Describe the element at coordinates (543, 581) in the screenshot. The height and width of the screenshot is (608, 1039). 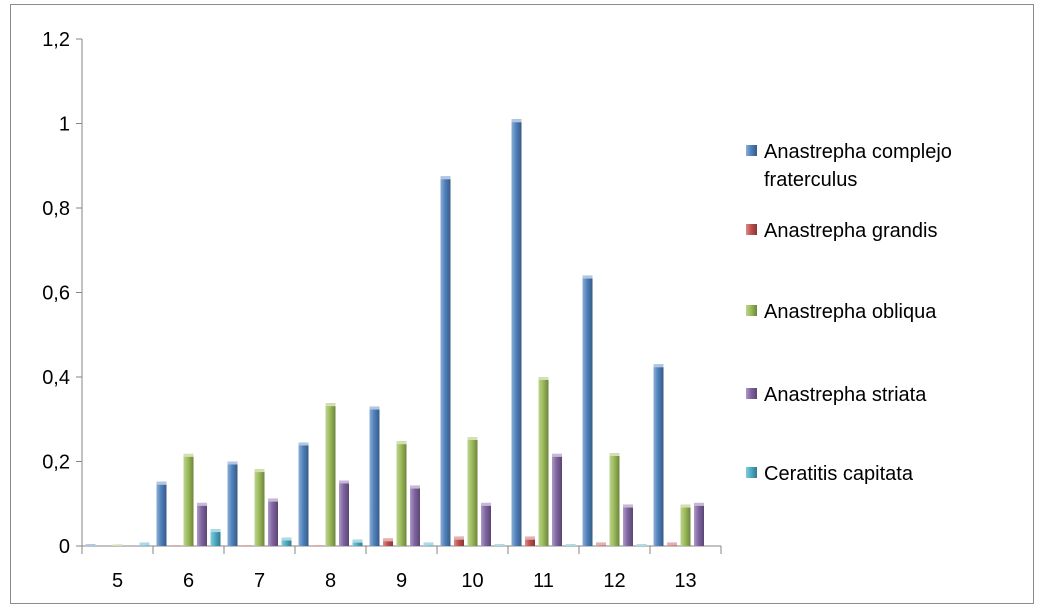
I see `x-tick-label: 11` at that location.